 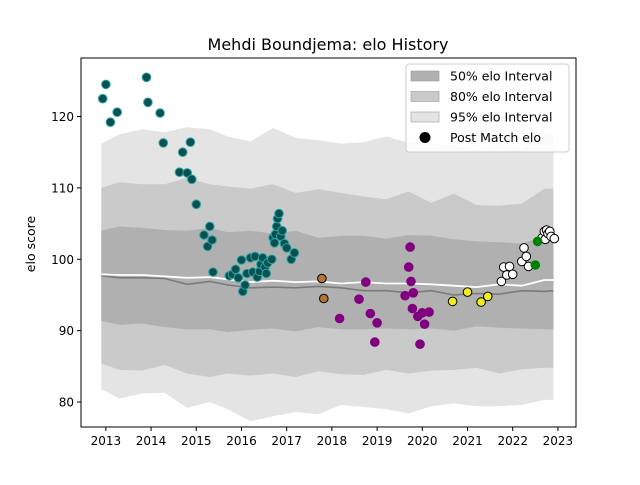 I want to click on legend-marker, so click(x=425, y=137).